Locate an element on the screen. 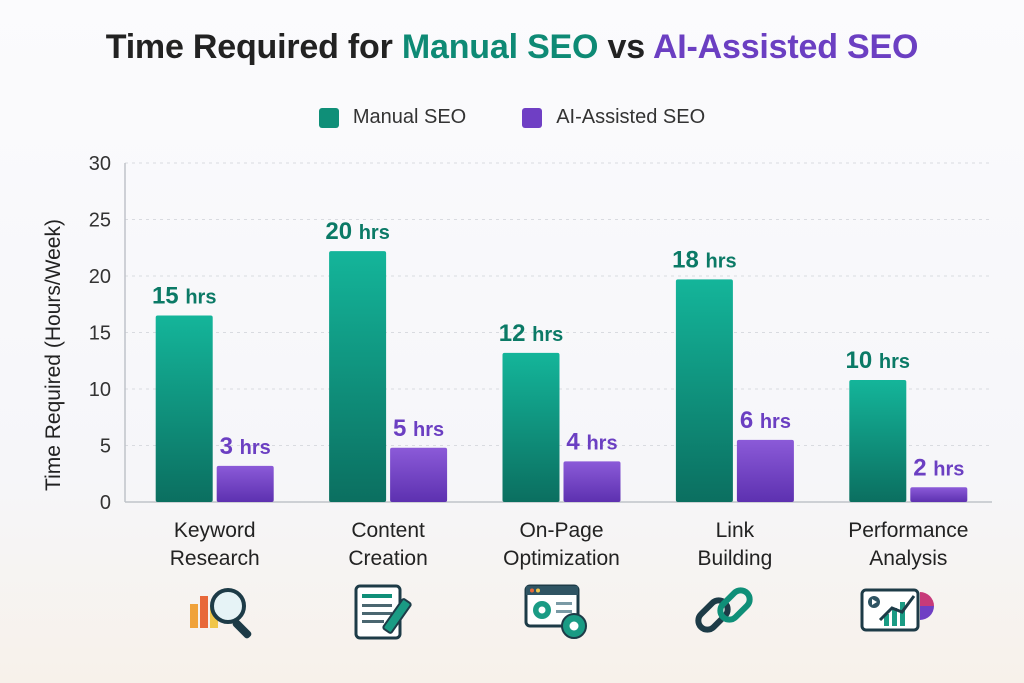 The image size is (1024, 683). performance-analysis-icon is located at coordinates (898, 612).